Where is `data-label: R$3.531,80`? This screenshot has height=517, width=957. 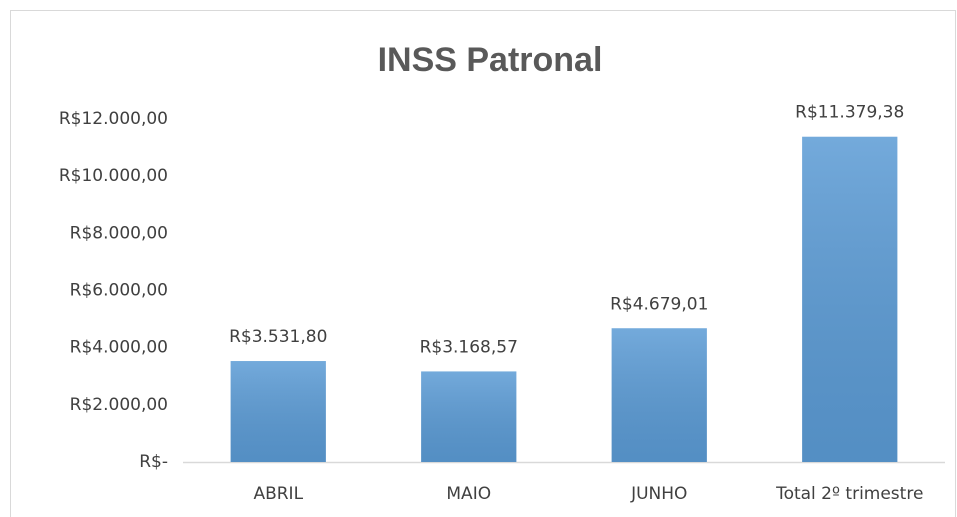 data-label: R$3.531,80 is located at coordinates (278, 337).